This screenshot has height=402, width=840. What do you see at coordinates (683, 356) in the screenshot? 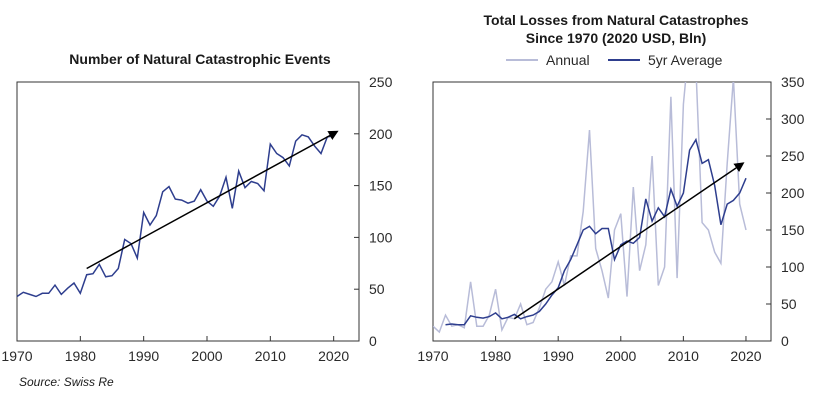
I see `right-x-tick-label: 2010` at bounding box center [683, 356].